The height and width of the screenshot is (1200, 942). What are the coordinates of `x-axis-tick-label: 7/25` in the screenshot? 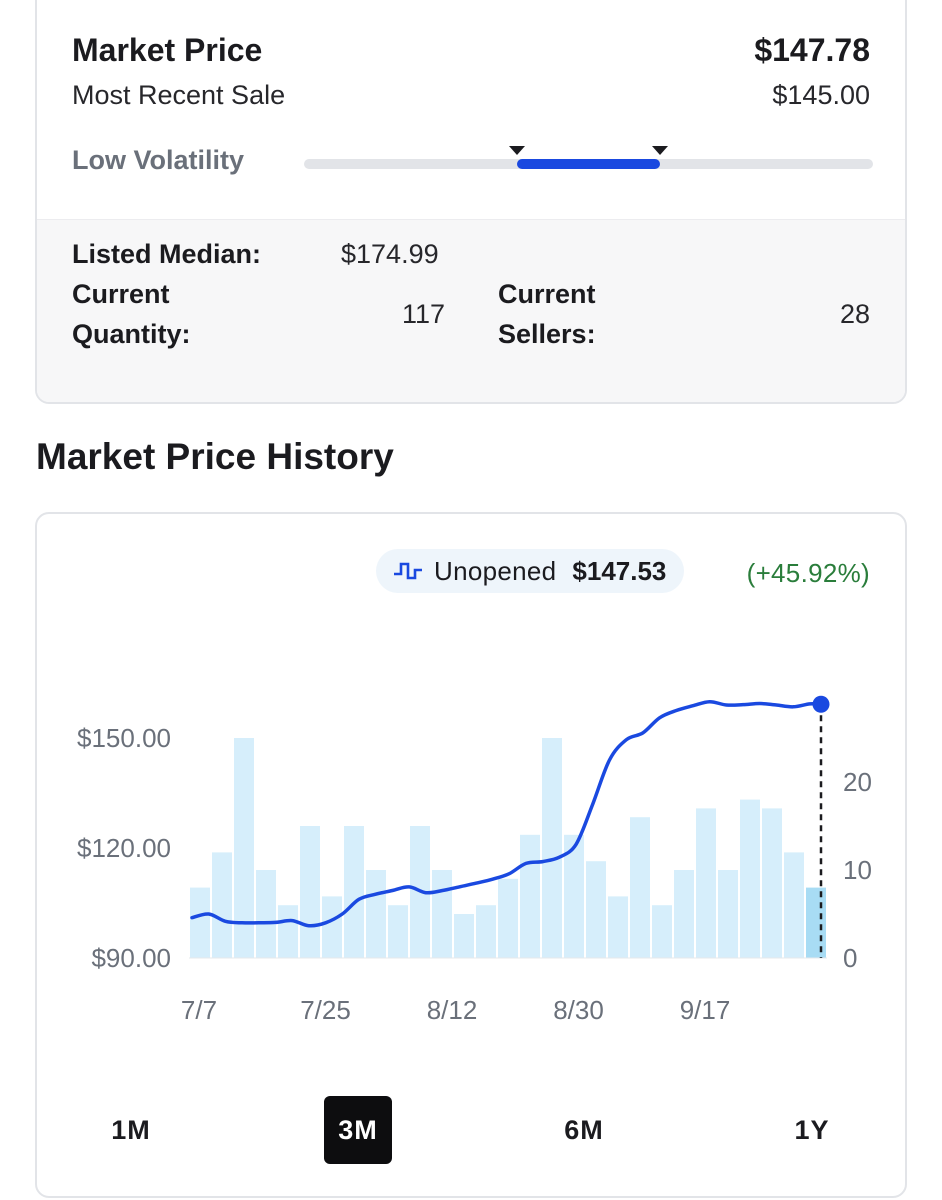 It's located at (325, 1010).